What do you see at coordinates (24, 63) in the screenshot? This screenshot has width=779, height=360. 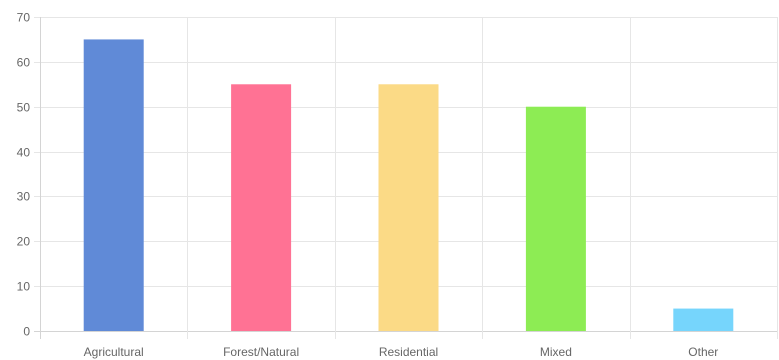 I see `y-tick-label: 60` at bounding box center [24, 63].